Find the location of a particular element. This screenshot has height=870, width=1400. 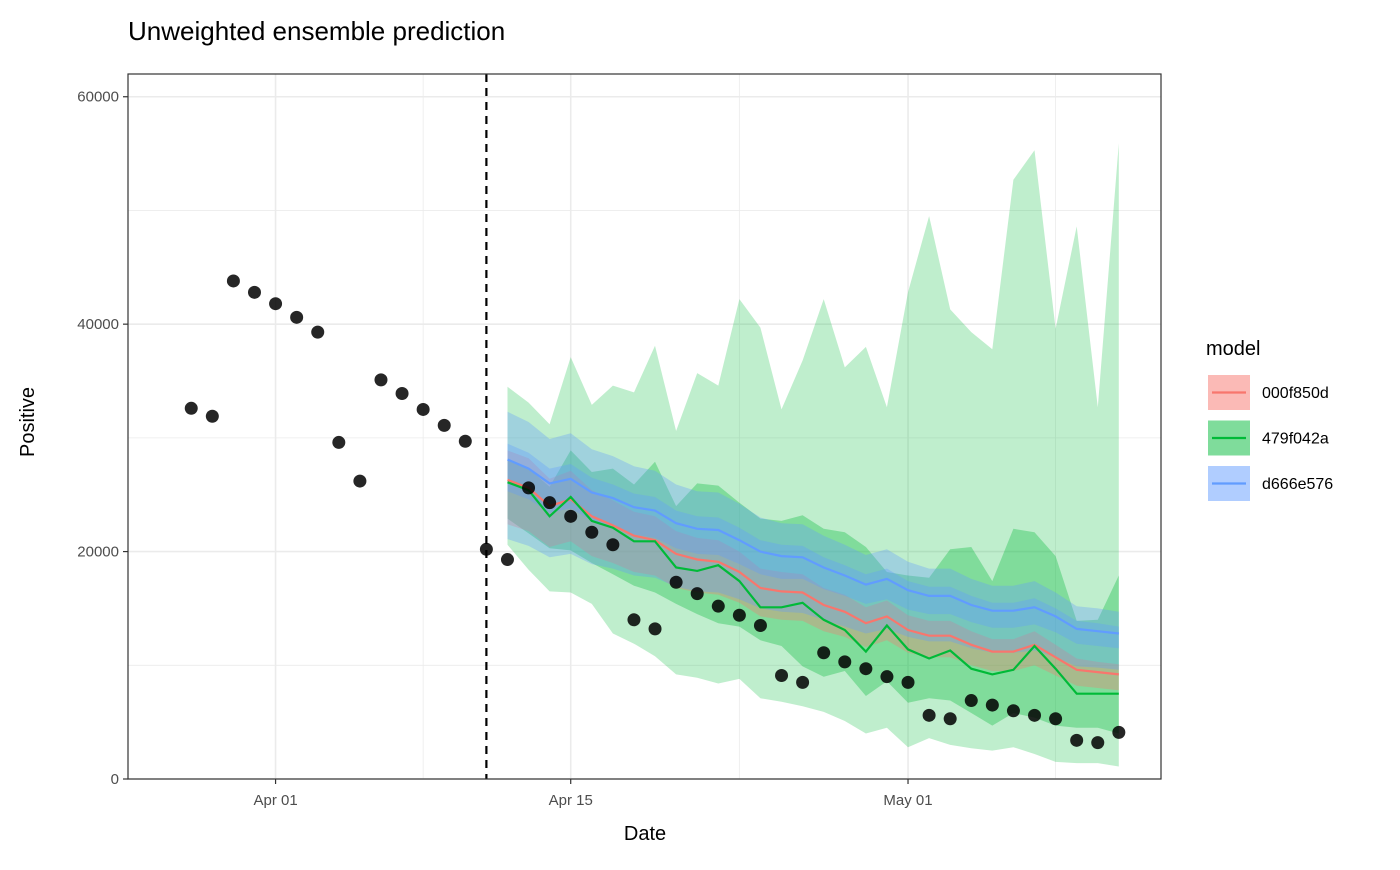

median-line-000f850d is located at coordinates (813, 577).